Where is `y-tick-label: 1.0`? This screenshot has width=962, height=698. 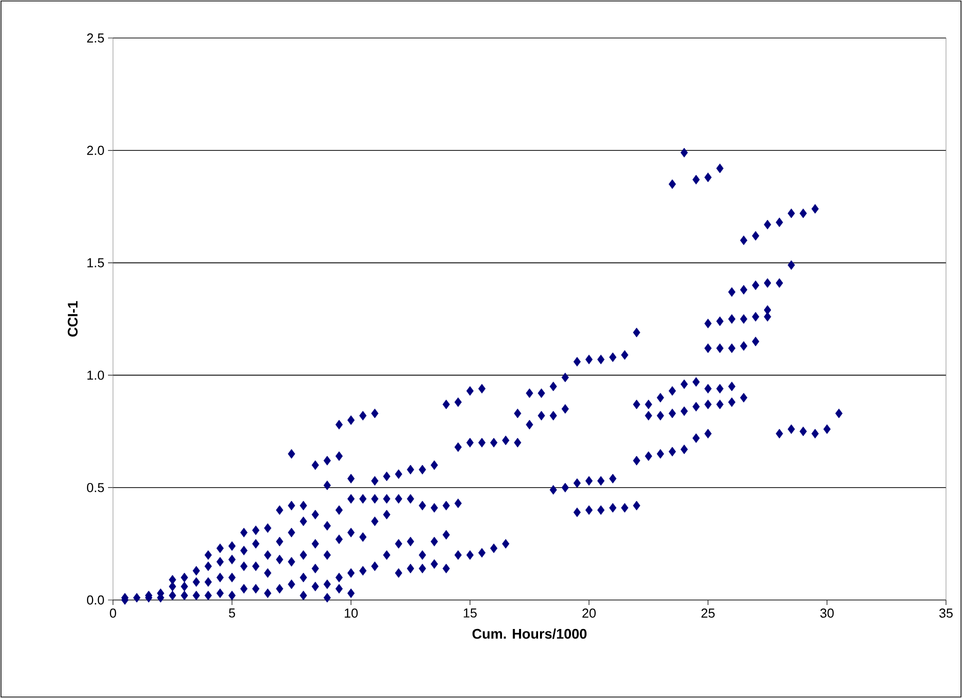 y-tick-label: 1.0 is located at coordinates (95, 375).